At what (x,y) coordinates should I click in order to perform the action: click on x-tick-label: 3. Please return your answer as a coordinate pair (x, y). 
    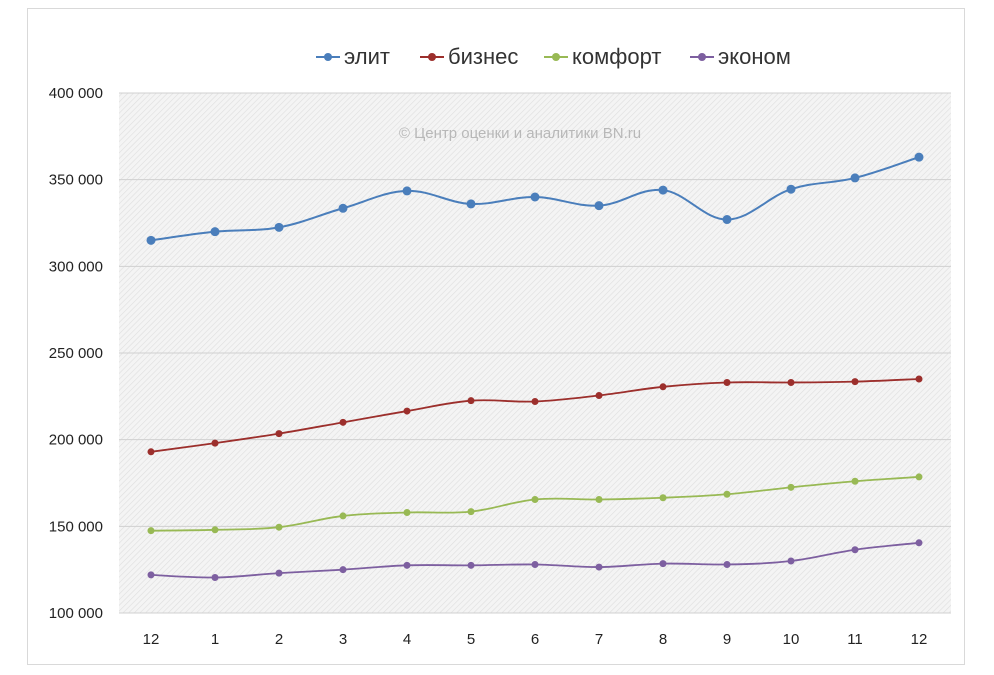
    Looking at the image, I should click on (343, 639).